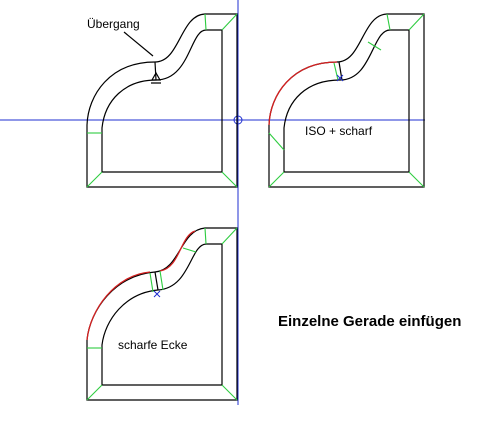 The height and width of the screenshot is (427, 504). What do you see at coordinates (238, 120) in the screenshot?
I see `axis-origin-marker` at bounding box center [238, 120].